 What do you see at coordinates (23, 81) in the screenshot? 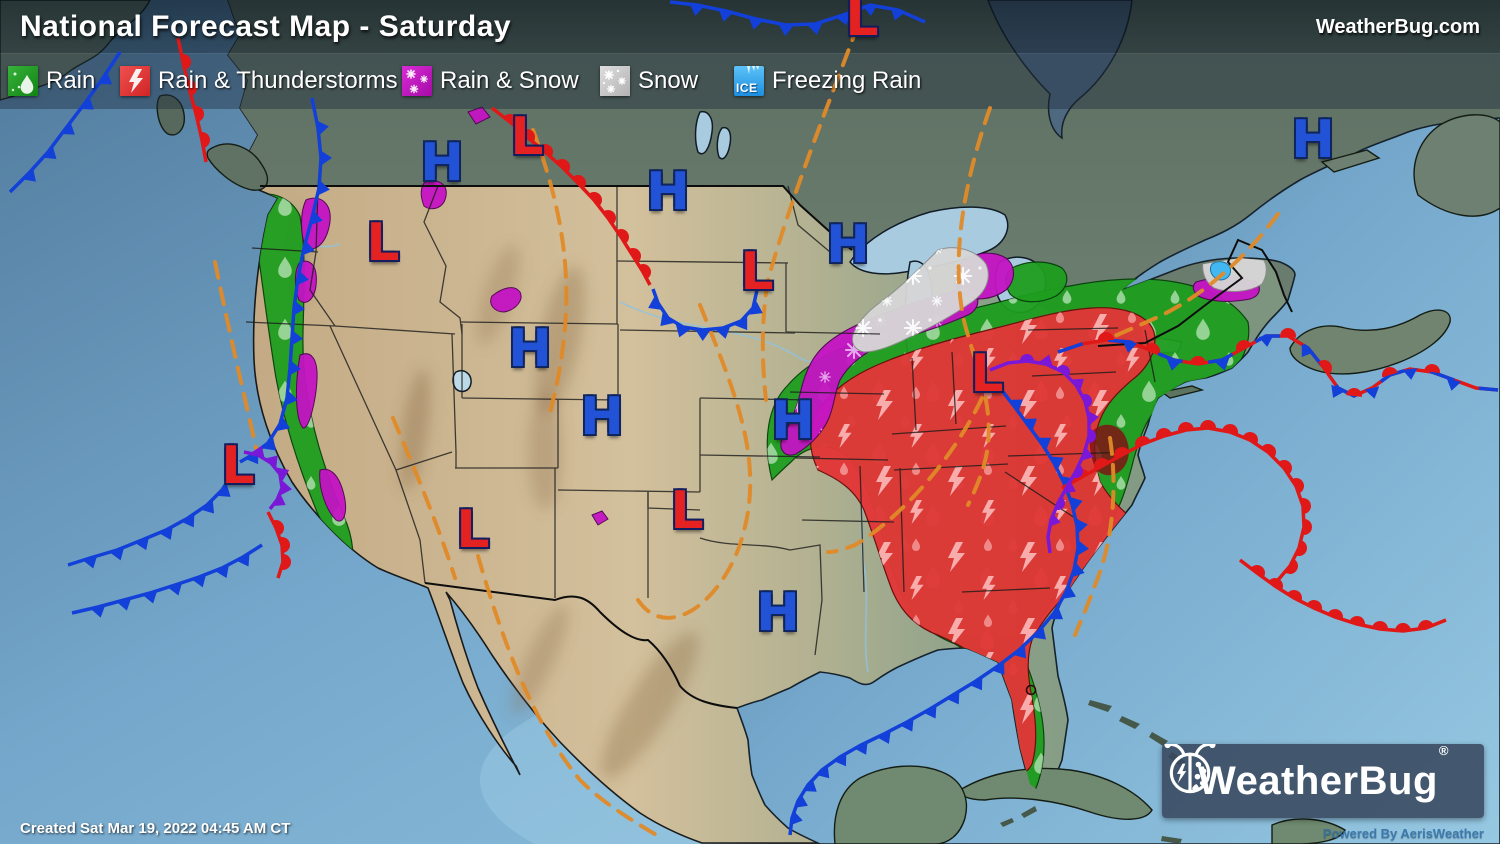
I see `rain-icon` at bounding box center [23, 81].